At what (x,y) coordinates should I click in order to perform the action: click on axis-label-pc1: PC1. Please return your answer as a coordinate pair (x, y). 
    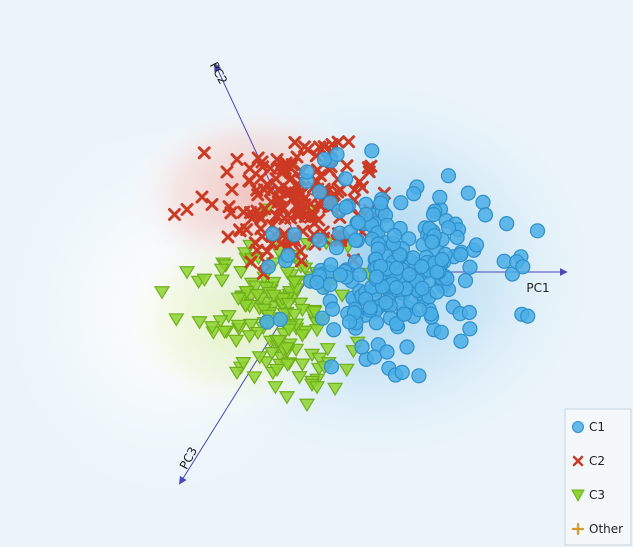
    Looking at the image, I should click on (537, 288).